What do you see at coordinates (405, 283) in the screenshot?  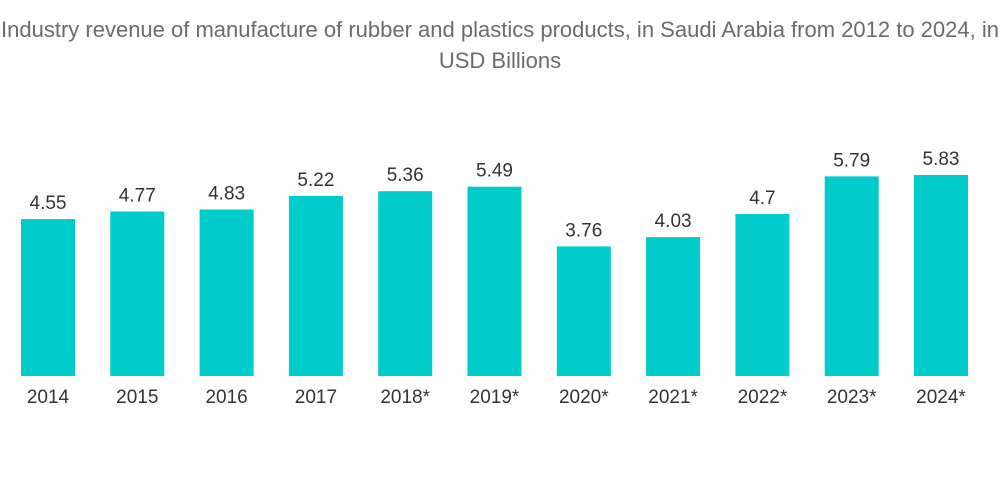 I see `bar-2018-est` at bounding box center [405, 283].